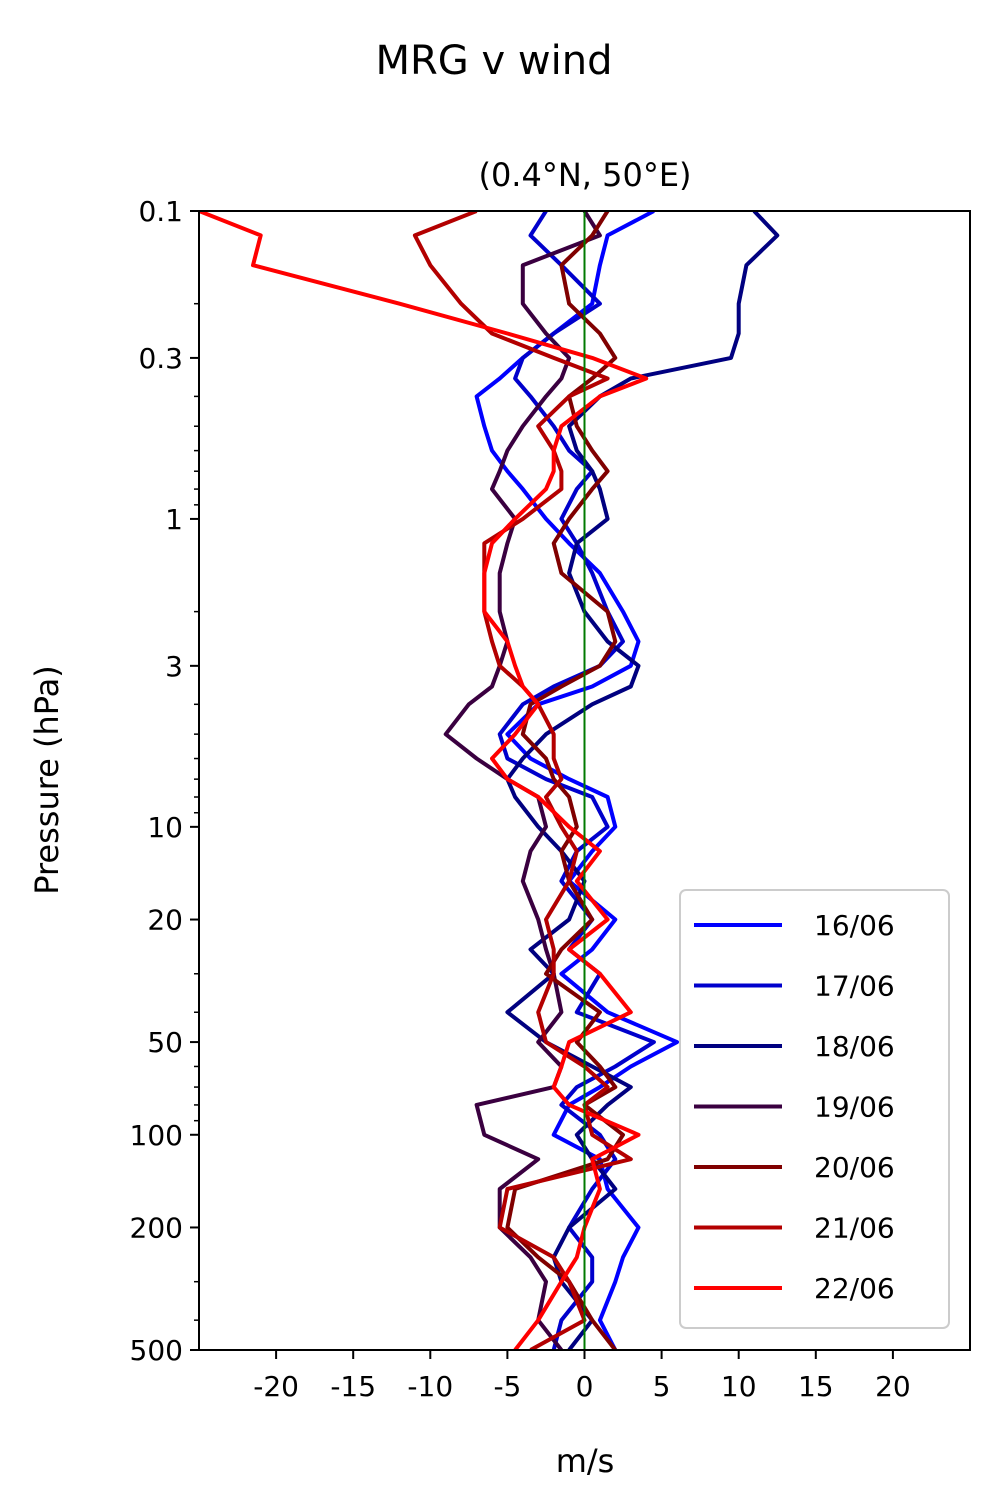 The height and width of the screenshot is (1500, 990). Describe the element at coordinates (585, 1461) in the screenshot. I see `x-axis-label: m/s` at that location.